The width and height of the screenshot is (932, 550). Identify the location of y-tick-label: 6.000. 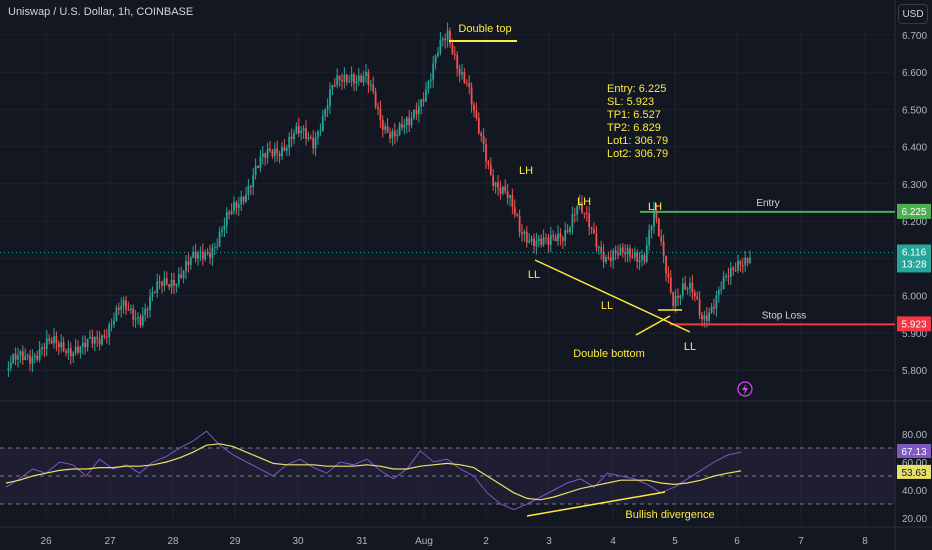
(914, 297).